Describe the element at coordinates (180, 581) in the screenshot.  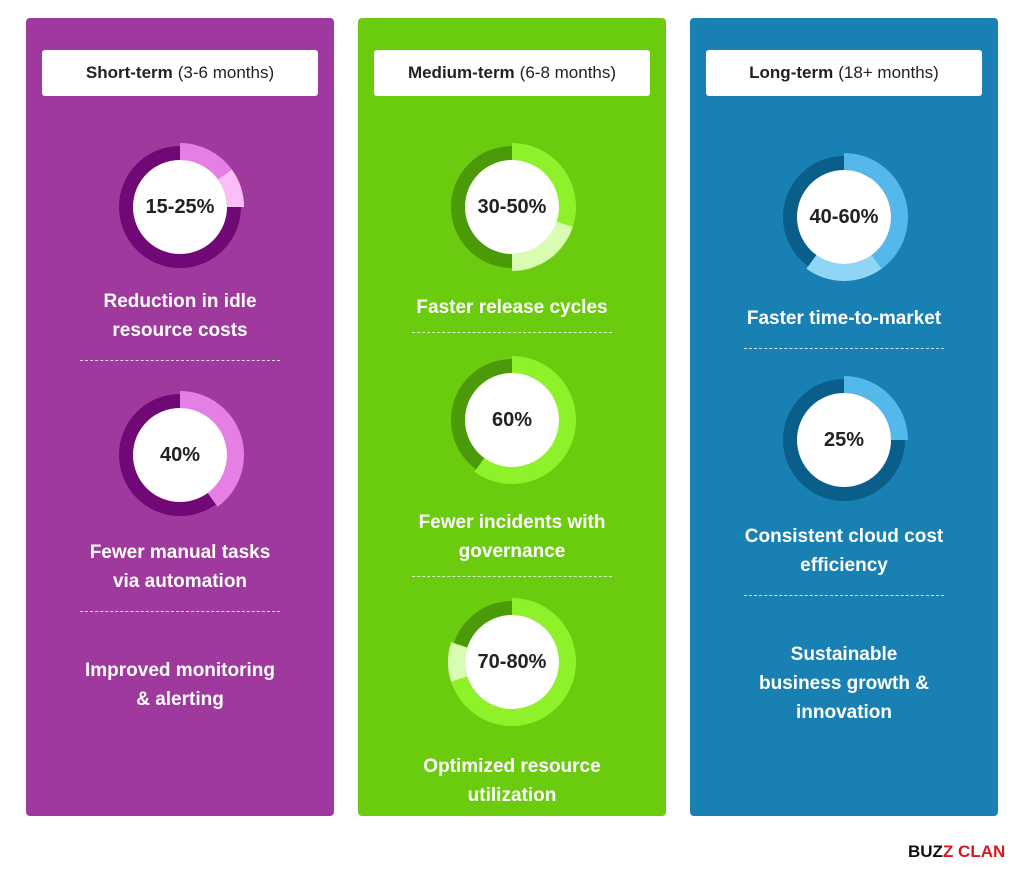
I see `label-line: via automation` at that location.